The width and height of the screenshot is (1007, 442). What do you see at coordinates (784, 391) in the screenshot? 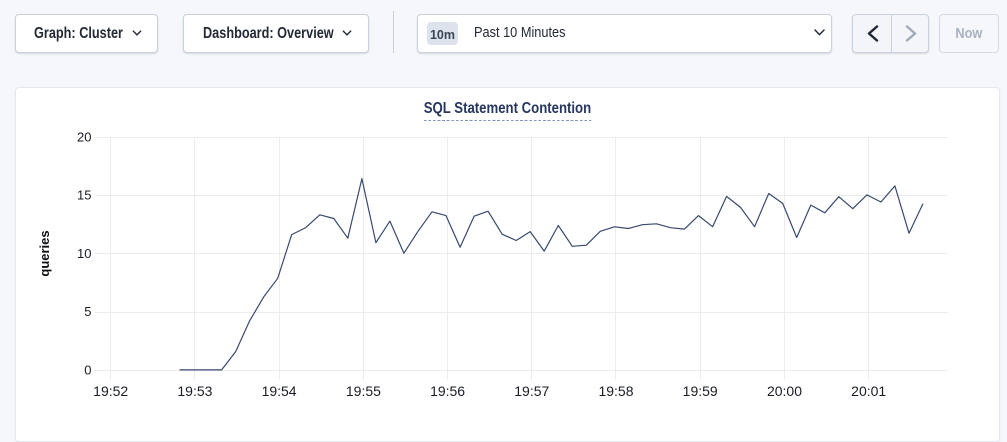
I see `svg-text: 20:00` at bounding box center [784, 391].